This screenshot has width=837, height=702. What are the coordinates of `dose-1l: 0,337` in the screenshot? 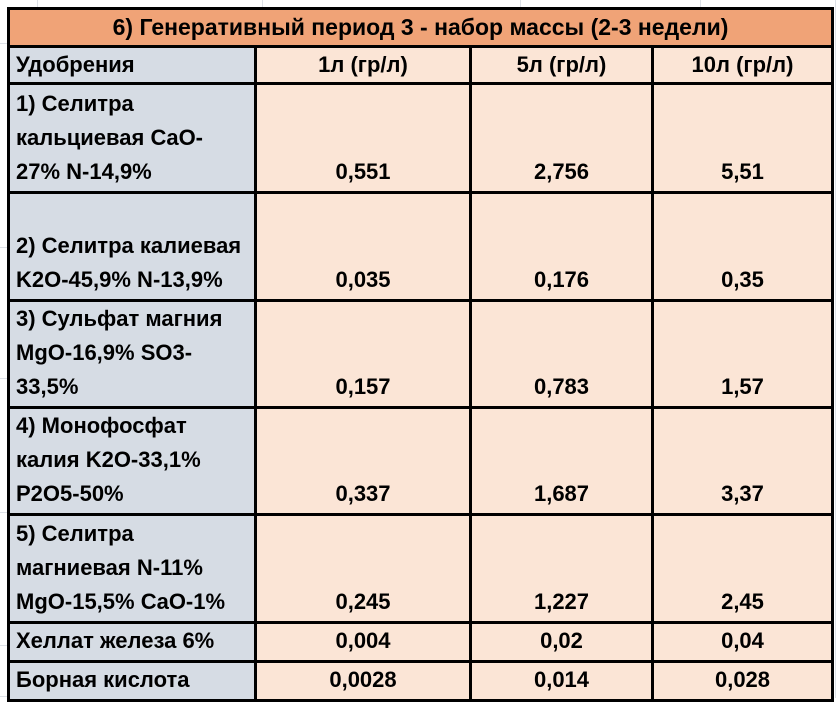 It's located at (363, 461).